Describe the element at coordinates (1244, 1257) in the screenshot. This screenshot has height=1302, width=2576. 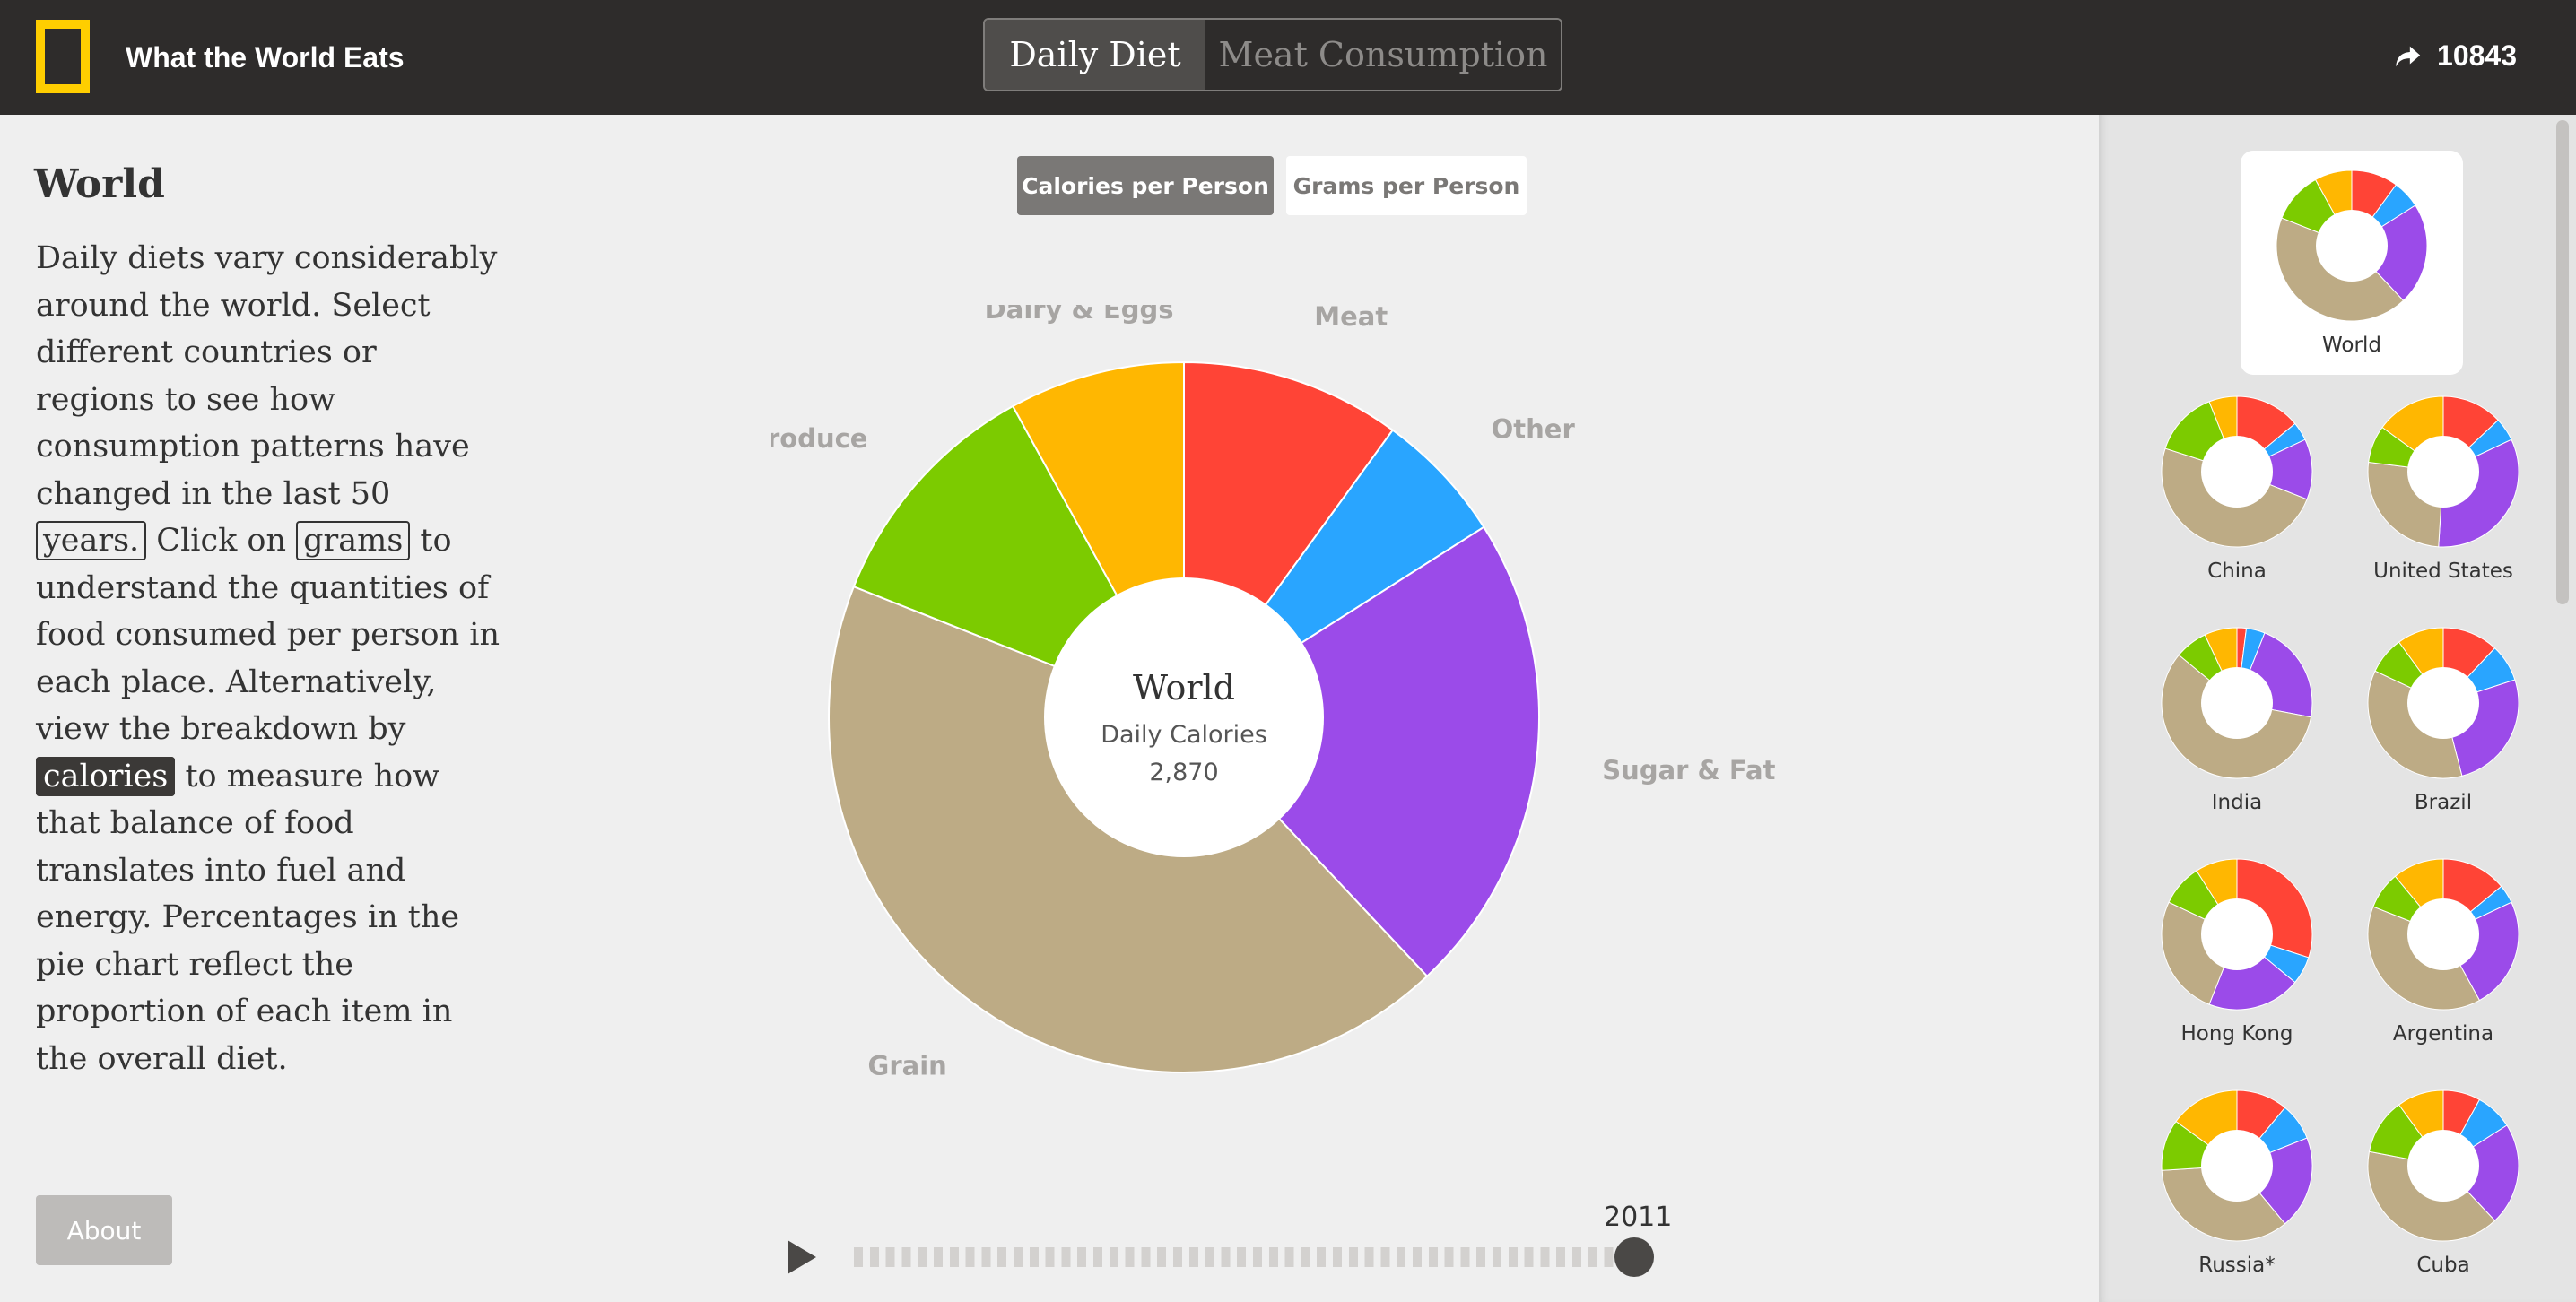
I see `timeline-track` at that location.